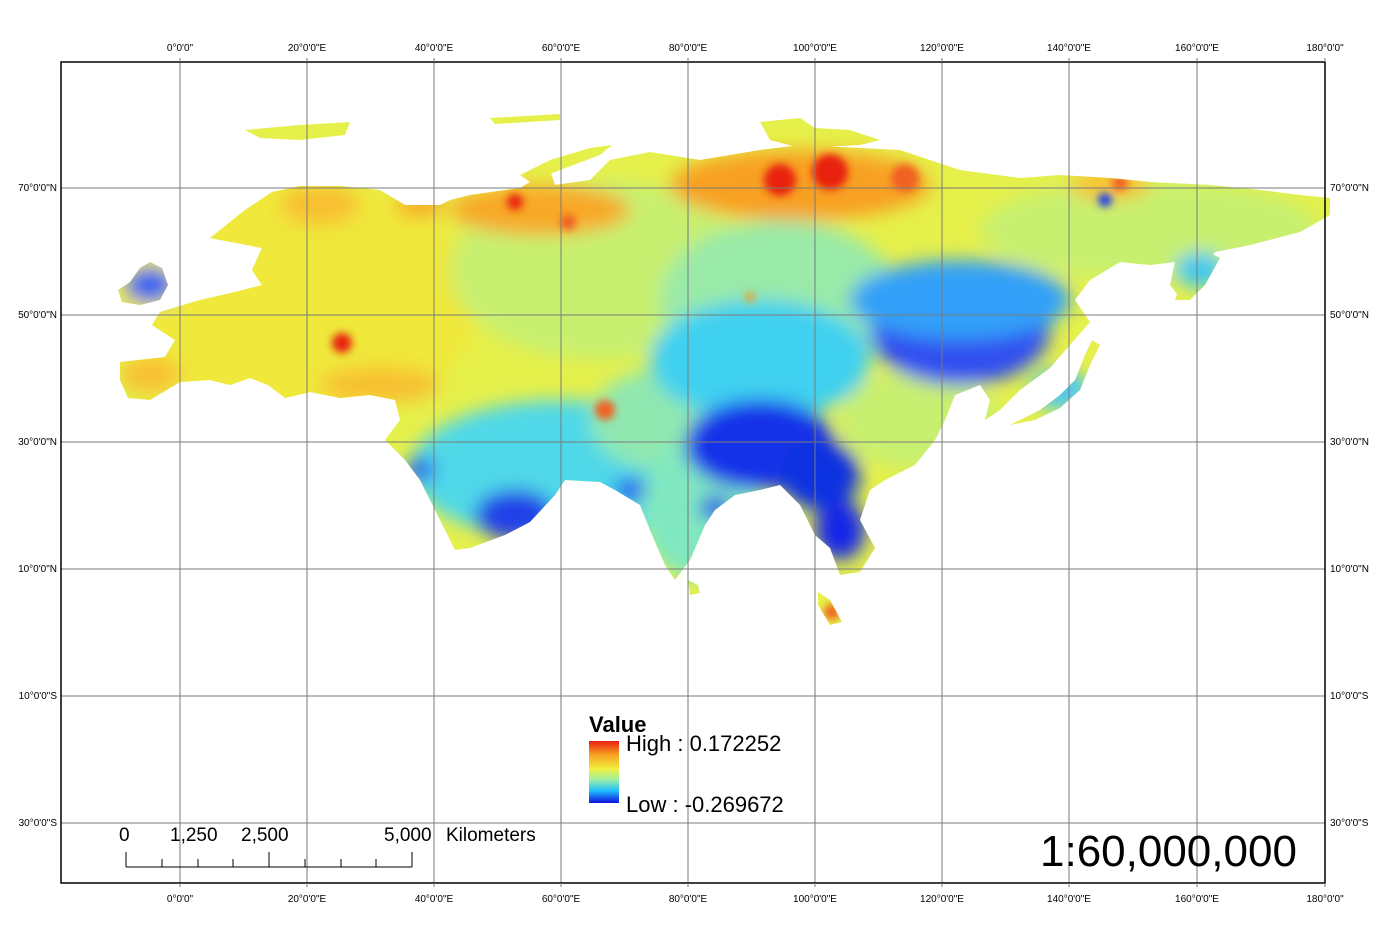 Image resolution: width=1386 pixels, height=945 pixels. Describe the element at coordinates (124, 835) in the screenshot. I see `scale-label-0: 0` at that location.